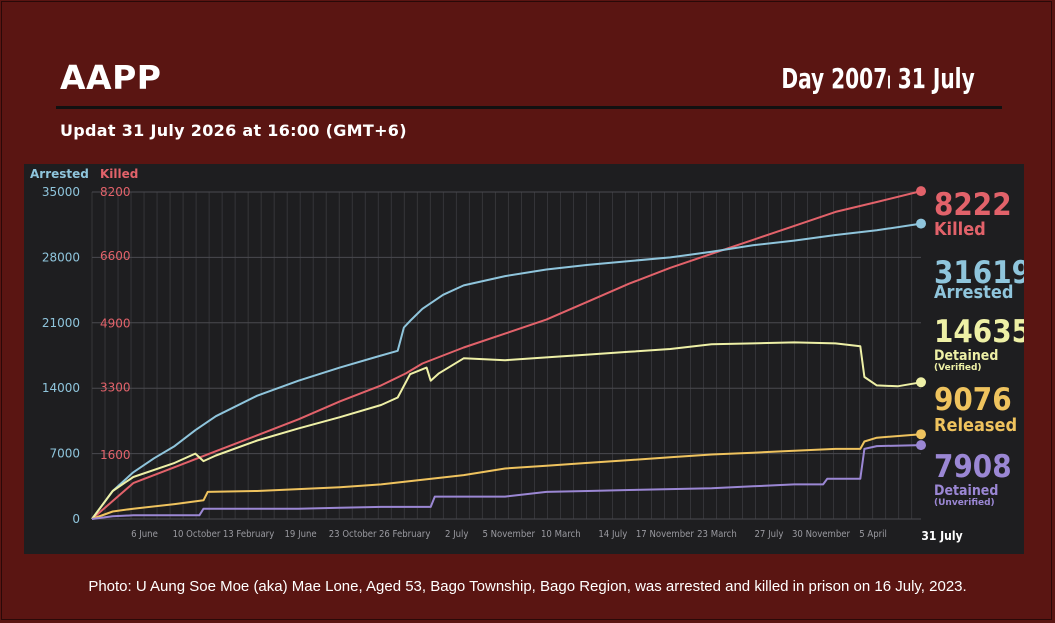  What do you see at coordinates (59, 174) in the screenshot?
I see `axis-title-arrested: Arrested` at bounding box center [59, 174].